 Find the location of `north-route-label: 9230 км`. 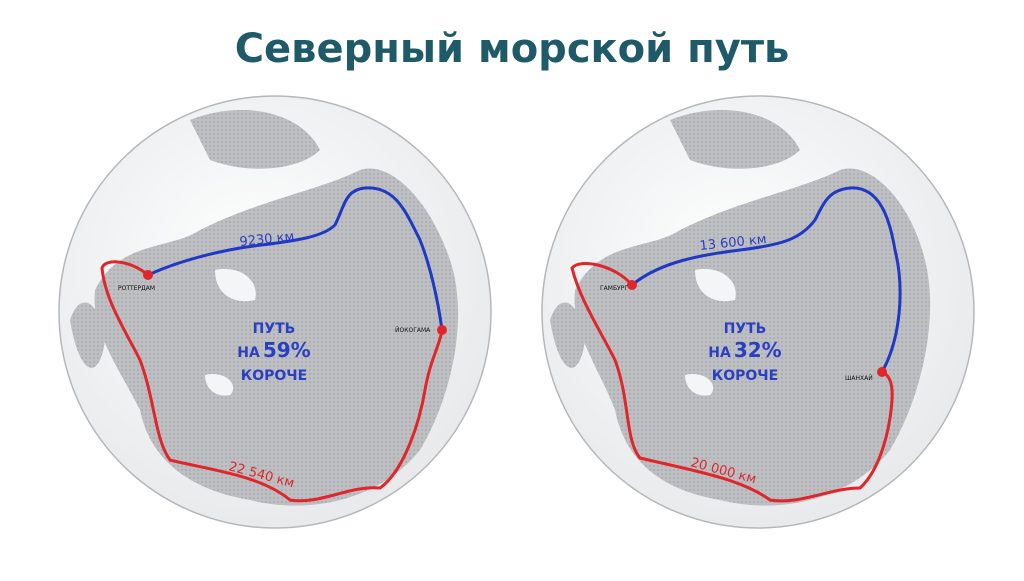

north-route-label: 9230 км is located at coordinates (267, 239).